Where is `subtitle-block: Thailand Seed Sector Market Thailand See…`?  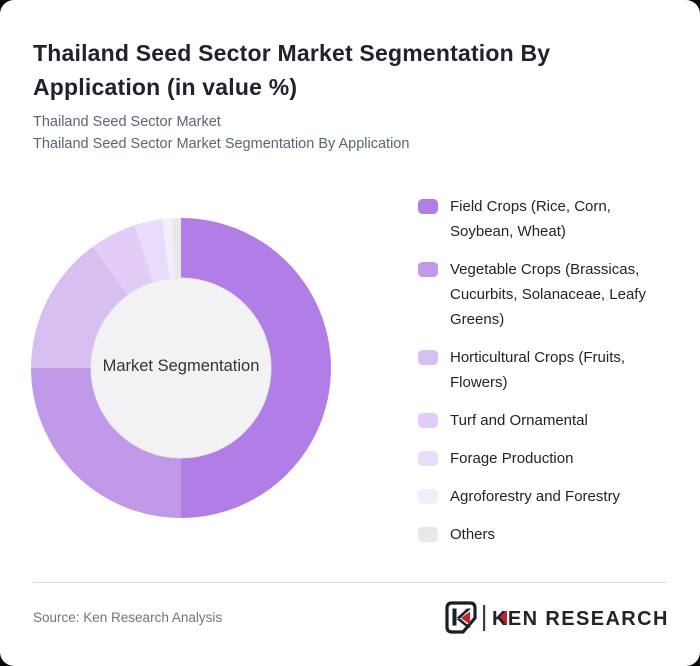 subtitle-block: Thailand Seed Sector Market Thailand See… is located at coordinates (343, 133).